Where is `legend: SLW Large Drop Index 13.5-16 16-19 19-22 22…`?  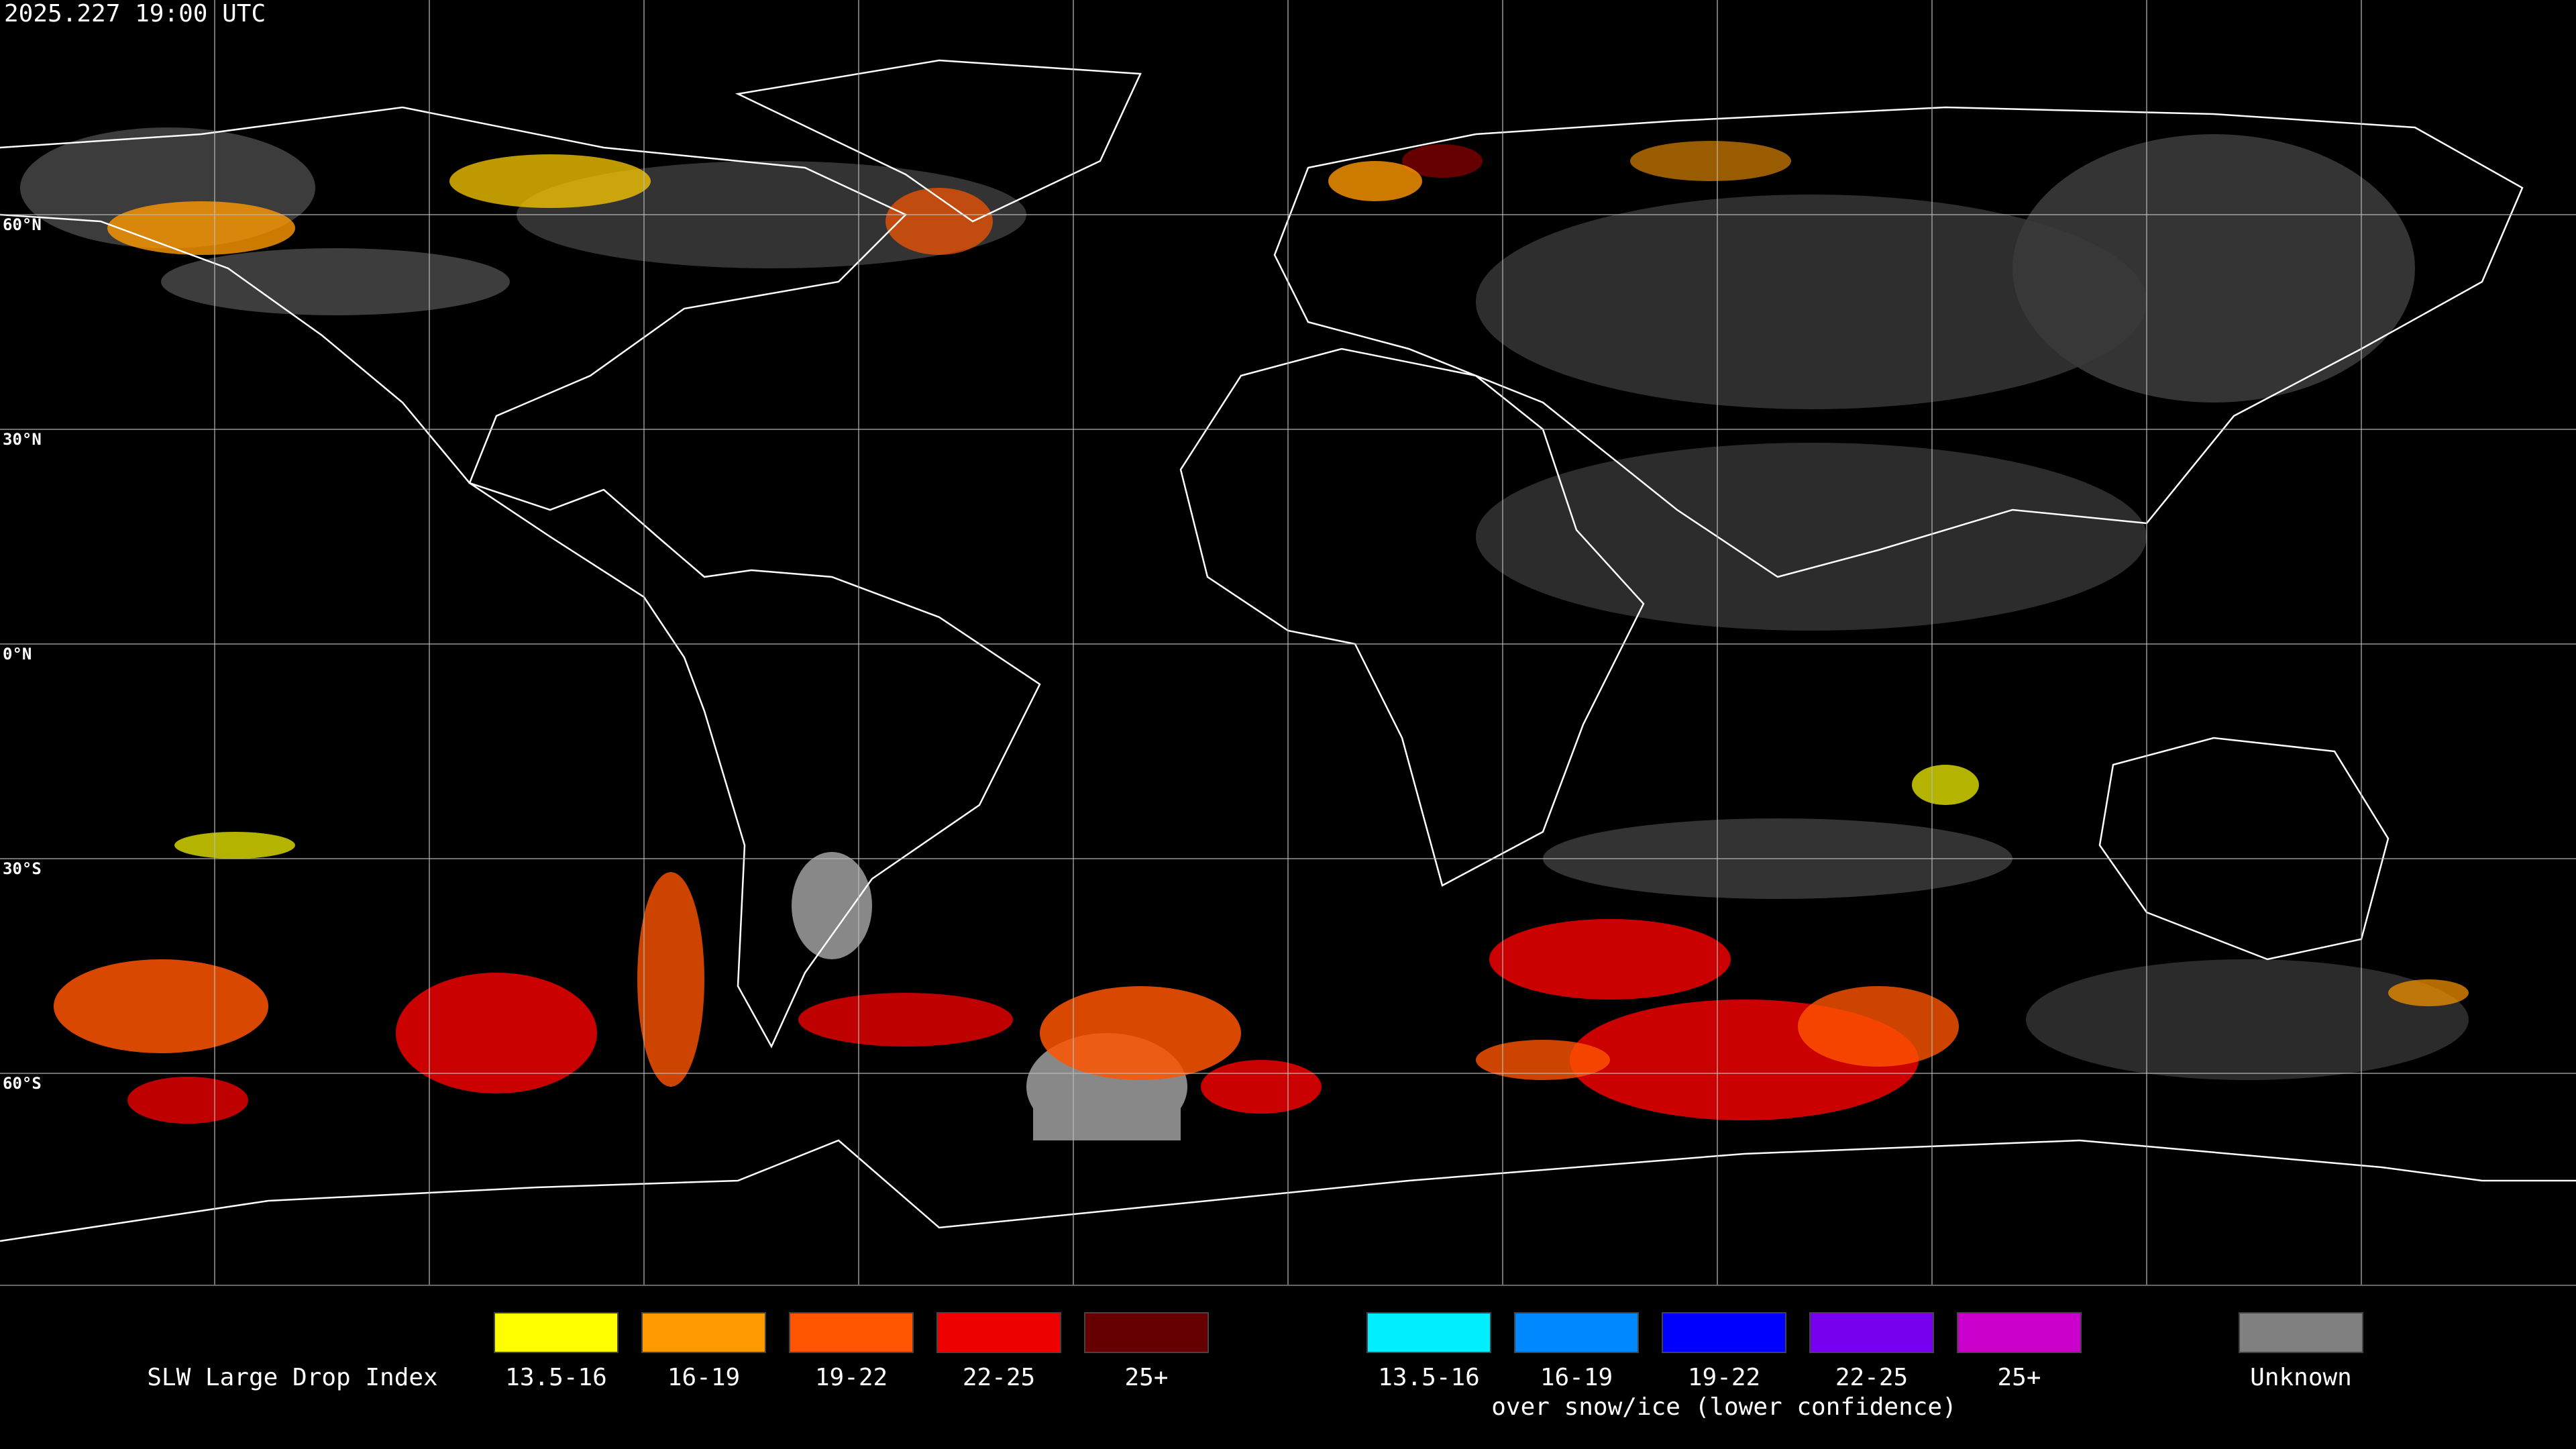 legend: SLW Large Drop Index 13.5-16 16-19 19-22 22… is located at coordinates (1255, 1366).